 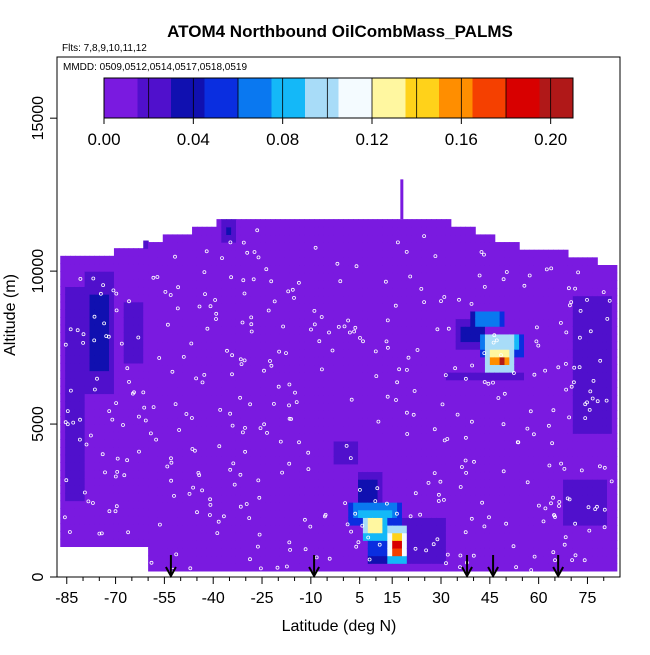 What do you see at coordinates (104, 48) in the screenshot?
I see `flights-note: Flts: 7,8,9,10,11,12` at bounding box center [104, 48].